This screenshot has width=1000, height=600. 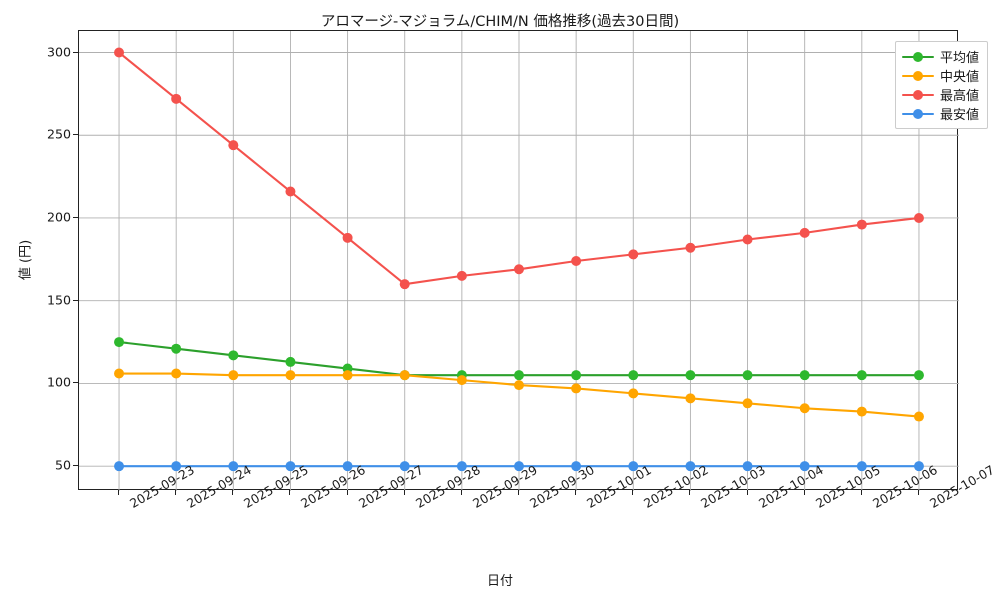 I want to click on x-tick-label: 2025-10-02, so click(x=676, y=486).